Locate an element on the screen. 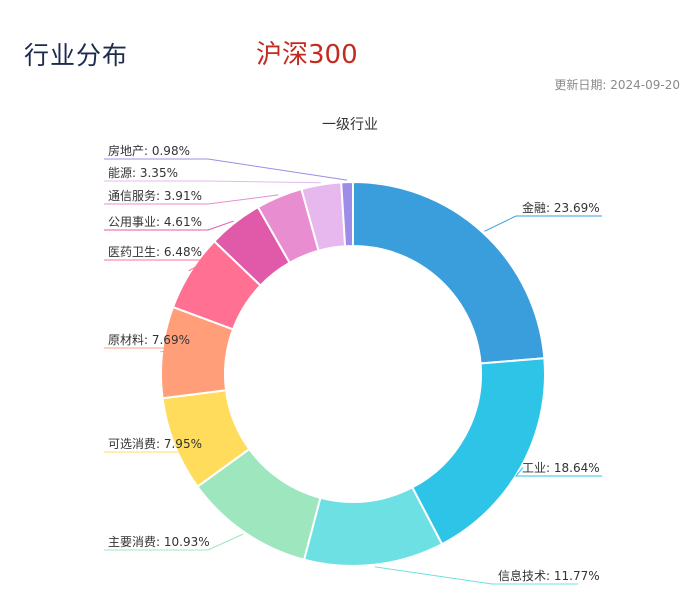  slice-label-2: 工业: 18.64% is located at coordinates (561, 468).